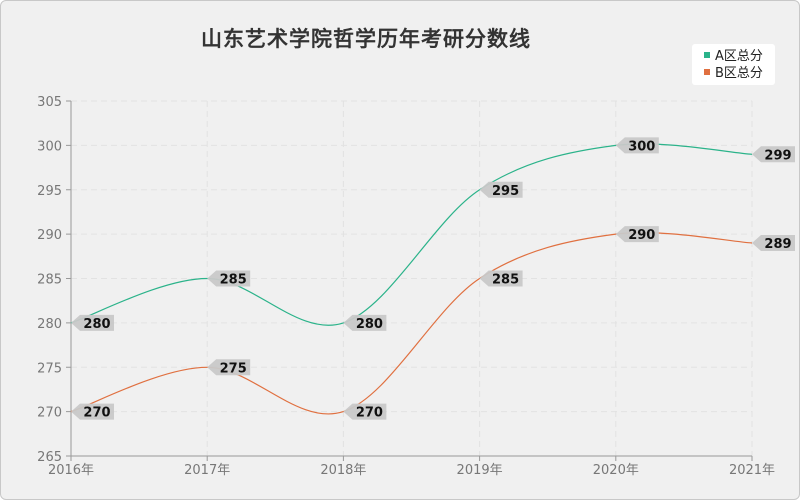 The width and height of the screenshot is (800, 500). I want to click on legend-label: A区总分, so click(739, 56).